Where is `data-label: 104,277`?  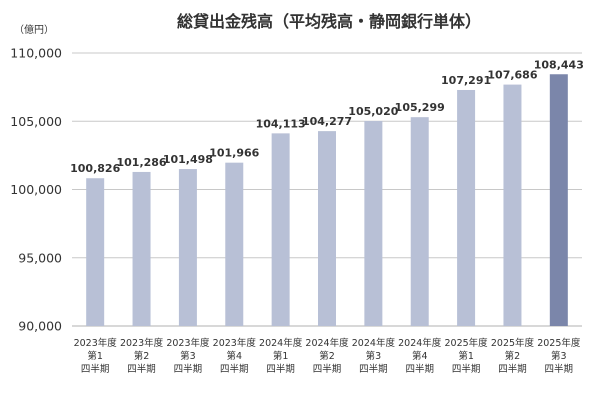 data-label: 104,277 is located at coordinates (327, 121).